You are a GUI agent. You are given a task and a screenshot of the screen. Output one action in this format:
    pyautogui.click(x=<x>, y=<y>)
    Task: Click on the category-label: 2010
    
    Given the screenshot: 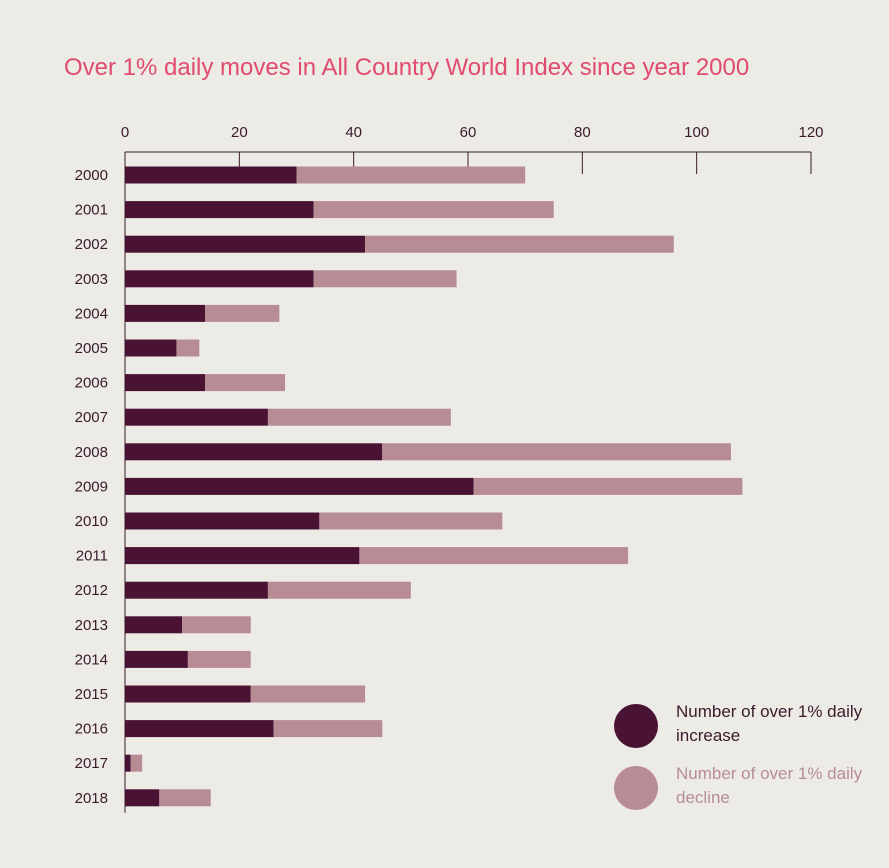 What is the action you would take?
    pyautogui.click(x=91, y=521)
    